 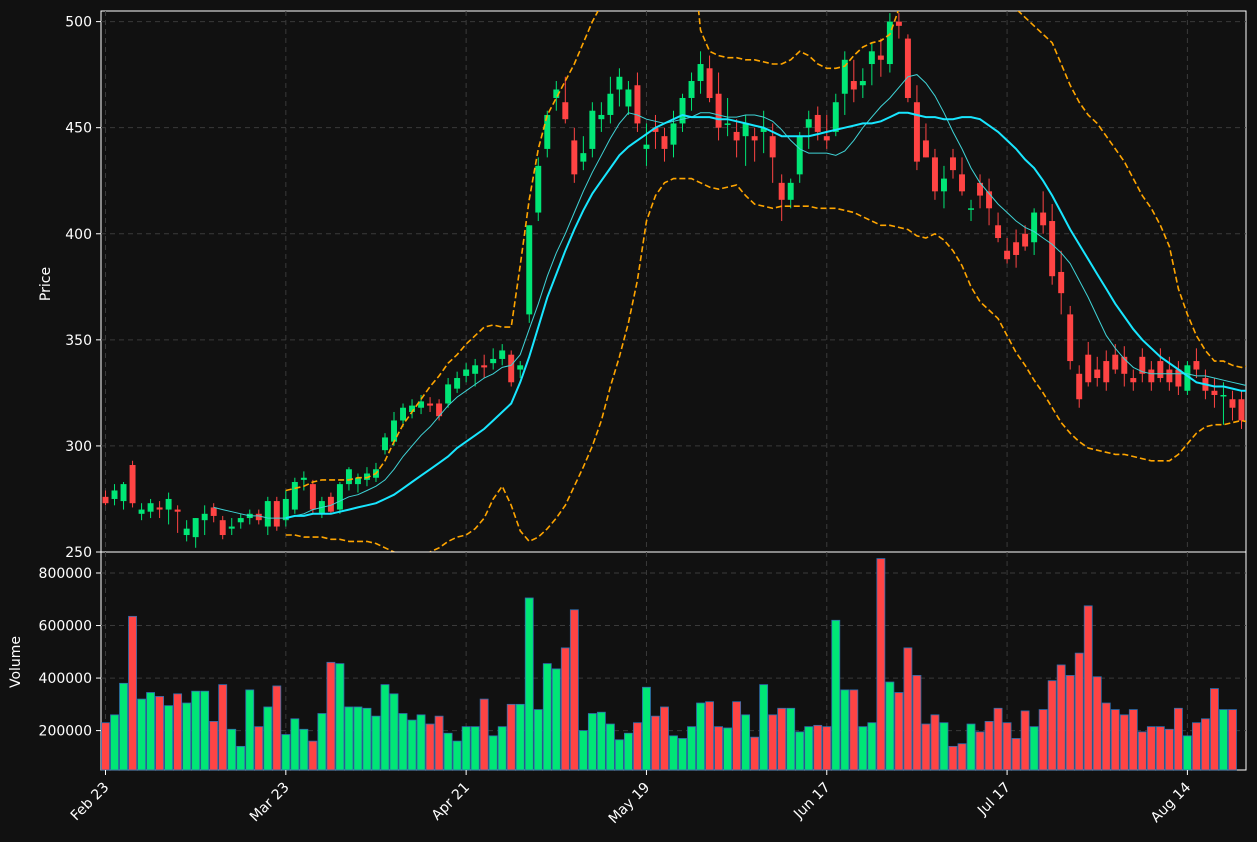 I want to click on price-y-tick-label: 250, so click(x=78, y=553).